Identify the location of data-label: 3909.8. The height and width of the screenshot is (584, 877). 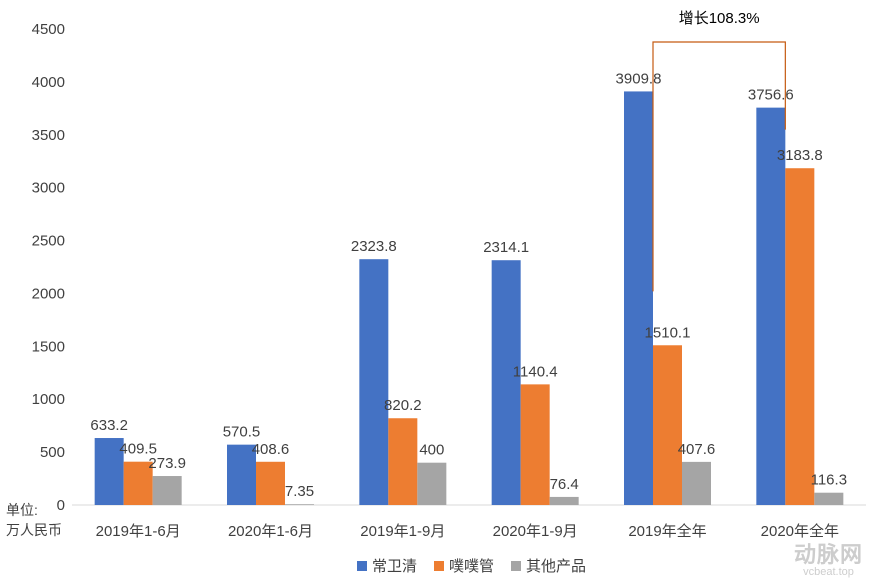
(639, 78).